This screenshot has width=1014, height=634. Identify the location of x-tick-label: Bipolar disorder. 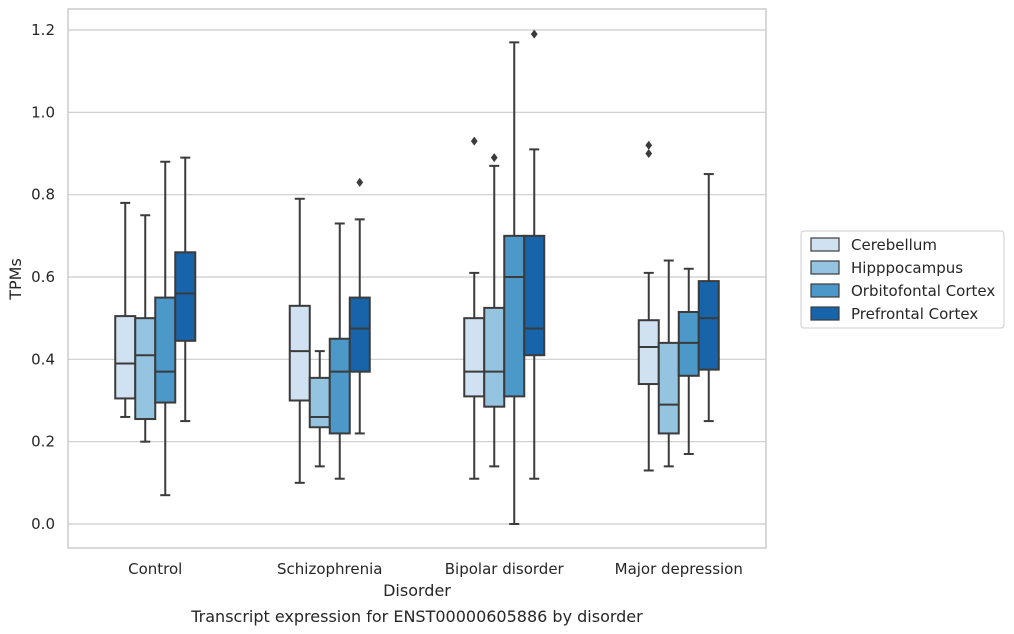
(505, 569).